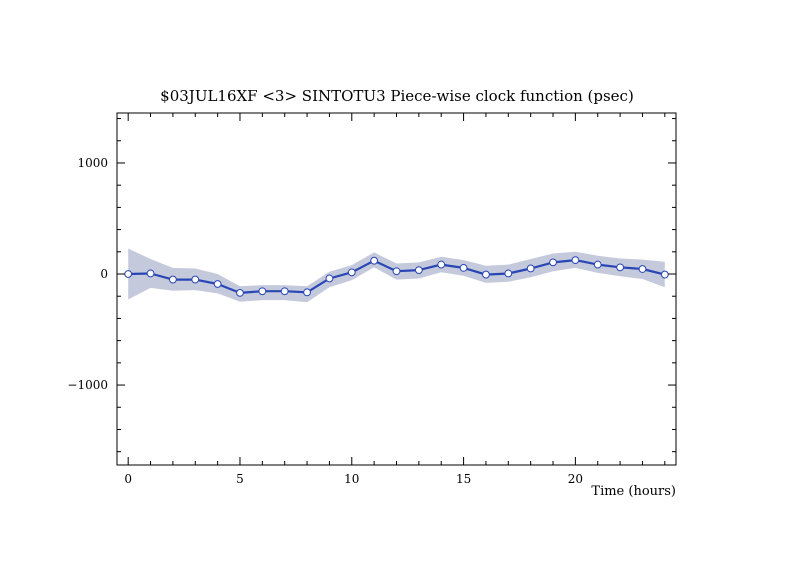 The image size is (794, 577). I want to click on error-band-layer, so click(396, 275).